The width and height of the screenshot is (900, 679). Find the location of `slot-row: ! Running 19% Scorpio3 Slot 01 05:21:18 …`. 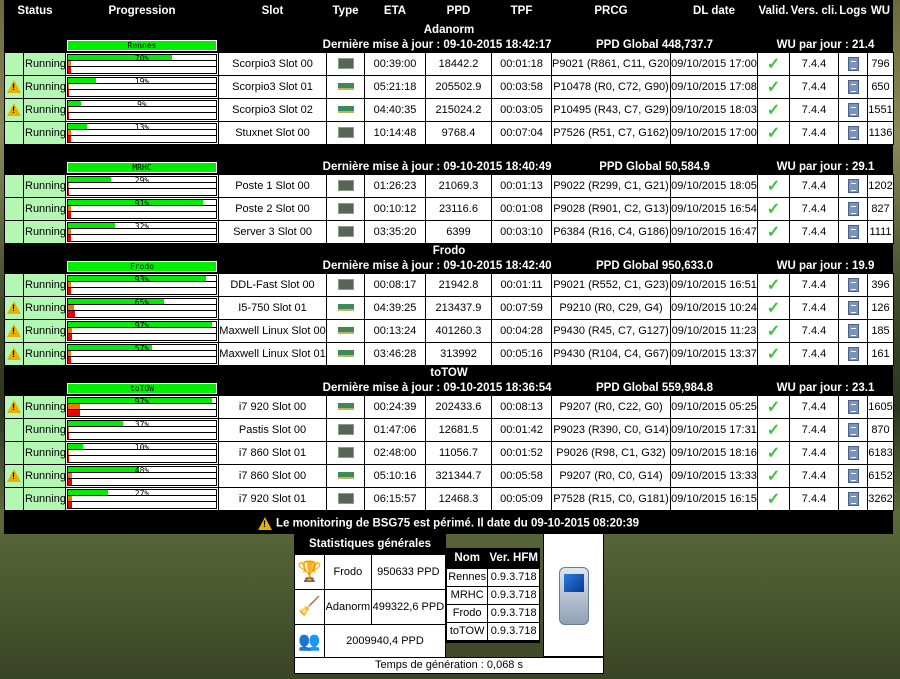

slot-row: ! Running 19% Scorpio3 Slot 01 05:21:18 … is located at coordinates (449, 86).